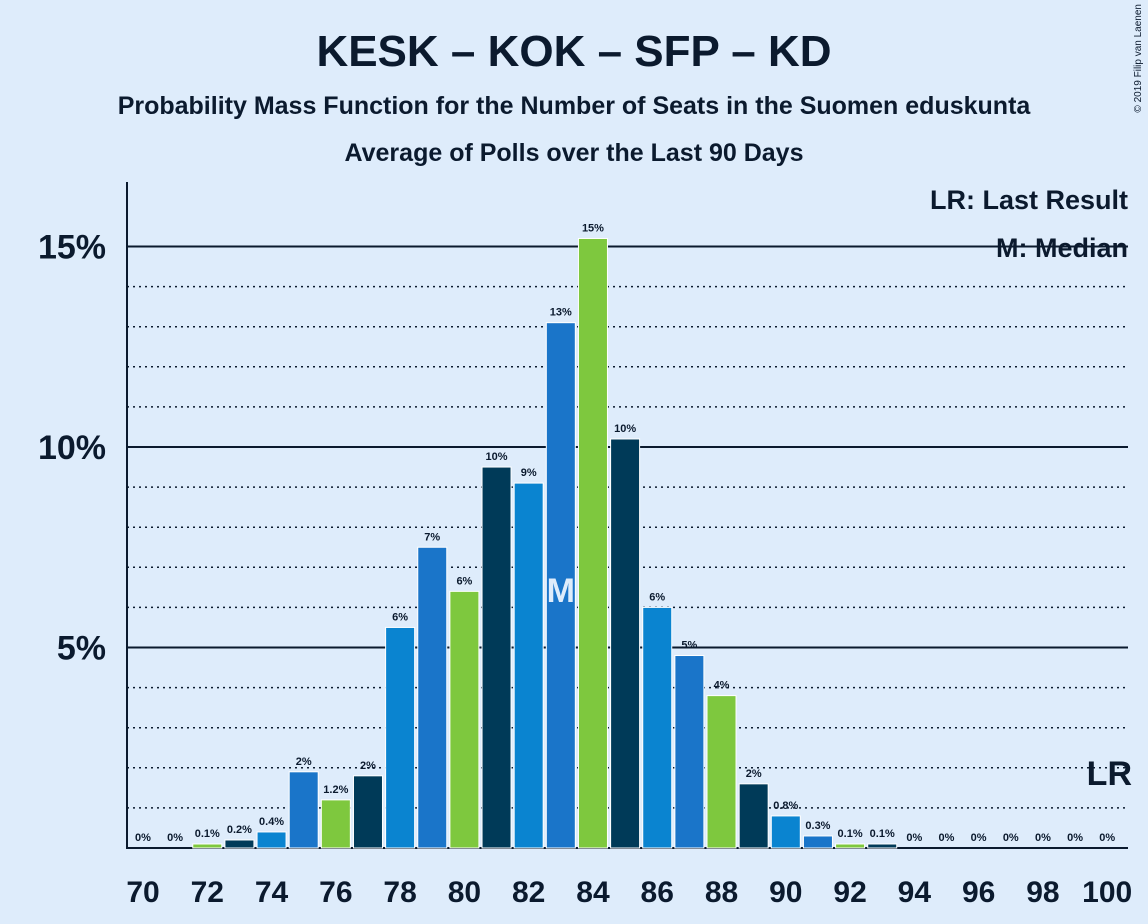  Describe the element at coordinates (528, 892) in the screenshot. I see `x-tick-label: 82` at that location.